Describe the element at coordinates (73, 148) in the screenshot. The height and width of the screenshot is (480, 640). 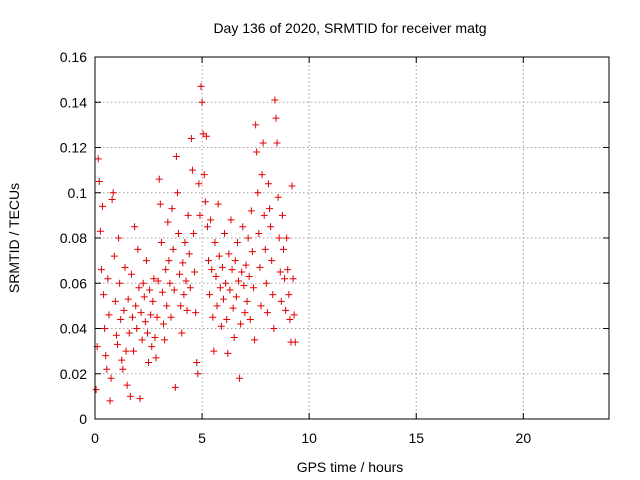
I see `y-tick-label: 0.12` at that location.